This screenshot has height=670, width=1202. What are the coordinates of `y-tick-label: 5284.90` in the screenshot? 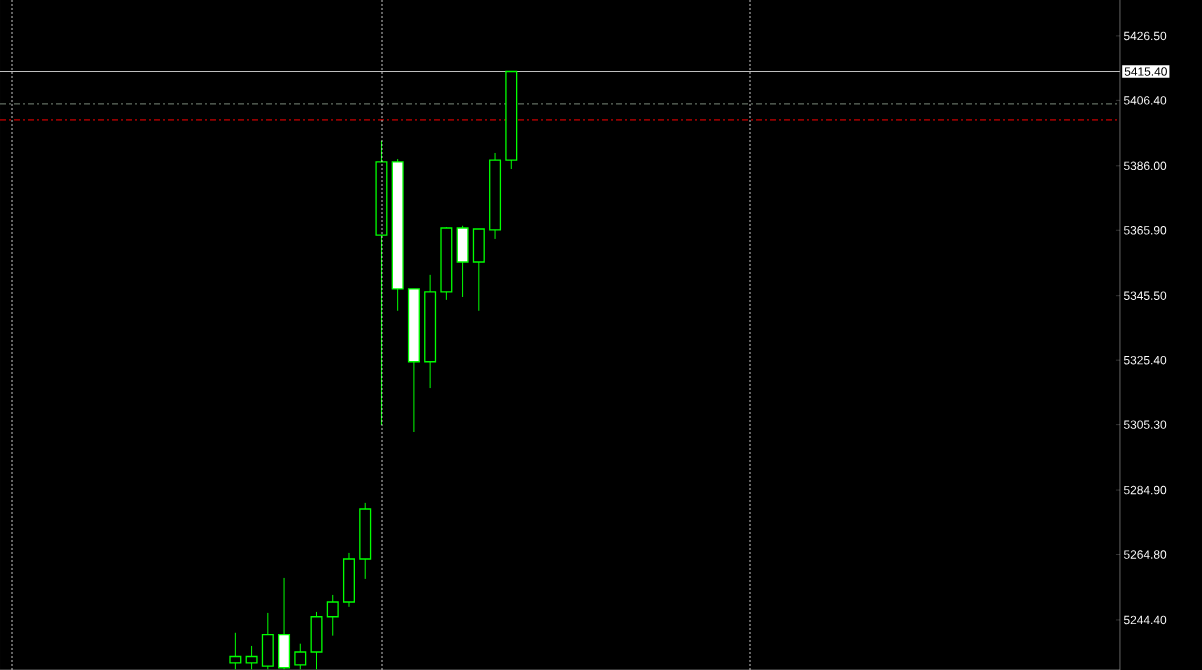 It's located at (1145, 490).